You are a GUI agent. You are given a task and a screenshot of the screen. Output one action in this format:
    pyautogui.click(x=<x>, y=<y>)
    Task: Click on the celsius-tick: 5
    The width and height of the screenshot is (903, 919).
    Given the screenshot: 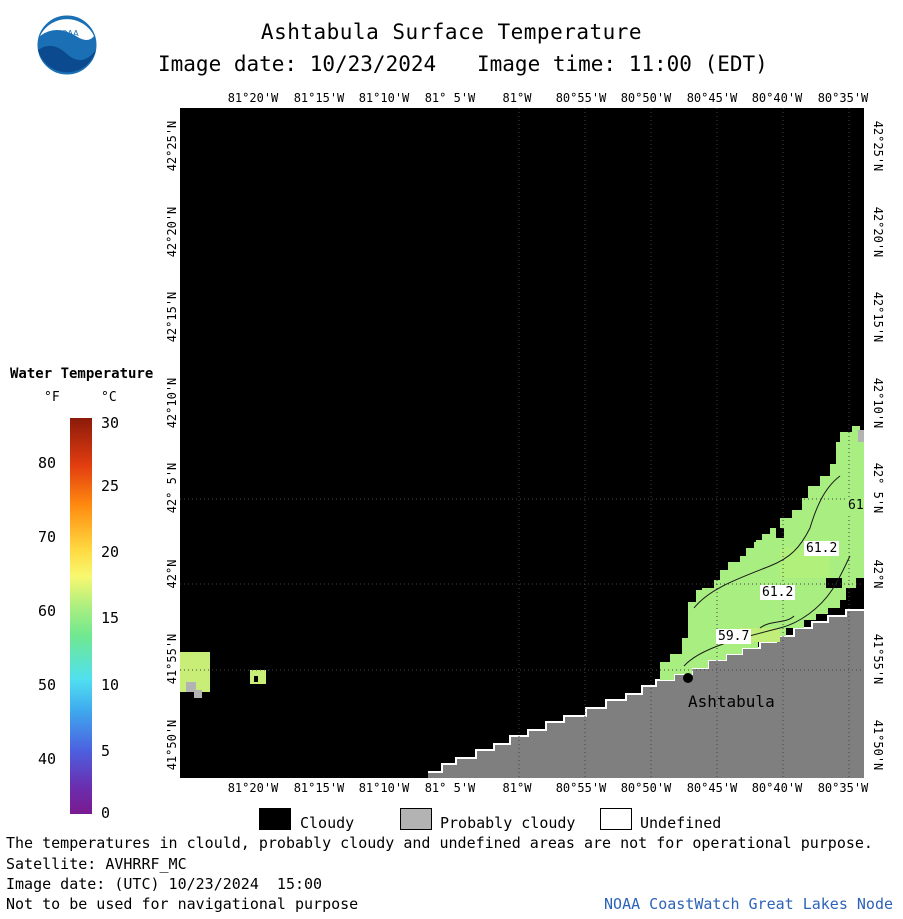 What is the action you would take?
    pyautogui.click(x=106, y=751)
    